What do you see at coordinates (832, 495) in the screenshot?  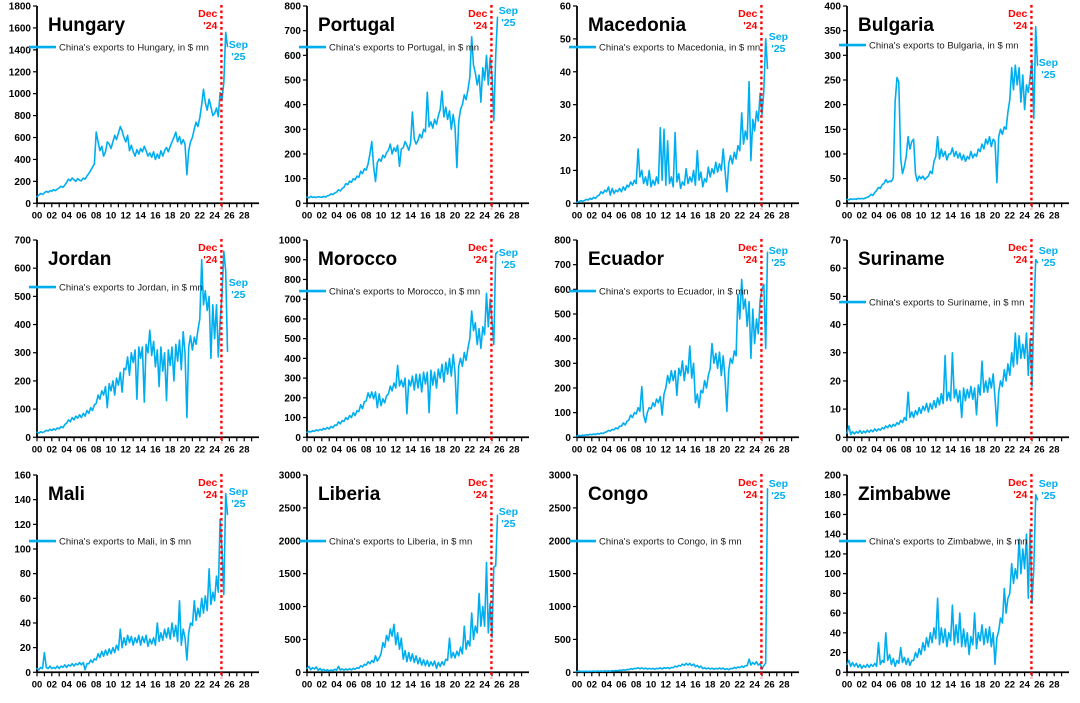 I see `y-tick-label: 180` at bounding box center [832, 495].